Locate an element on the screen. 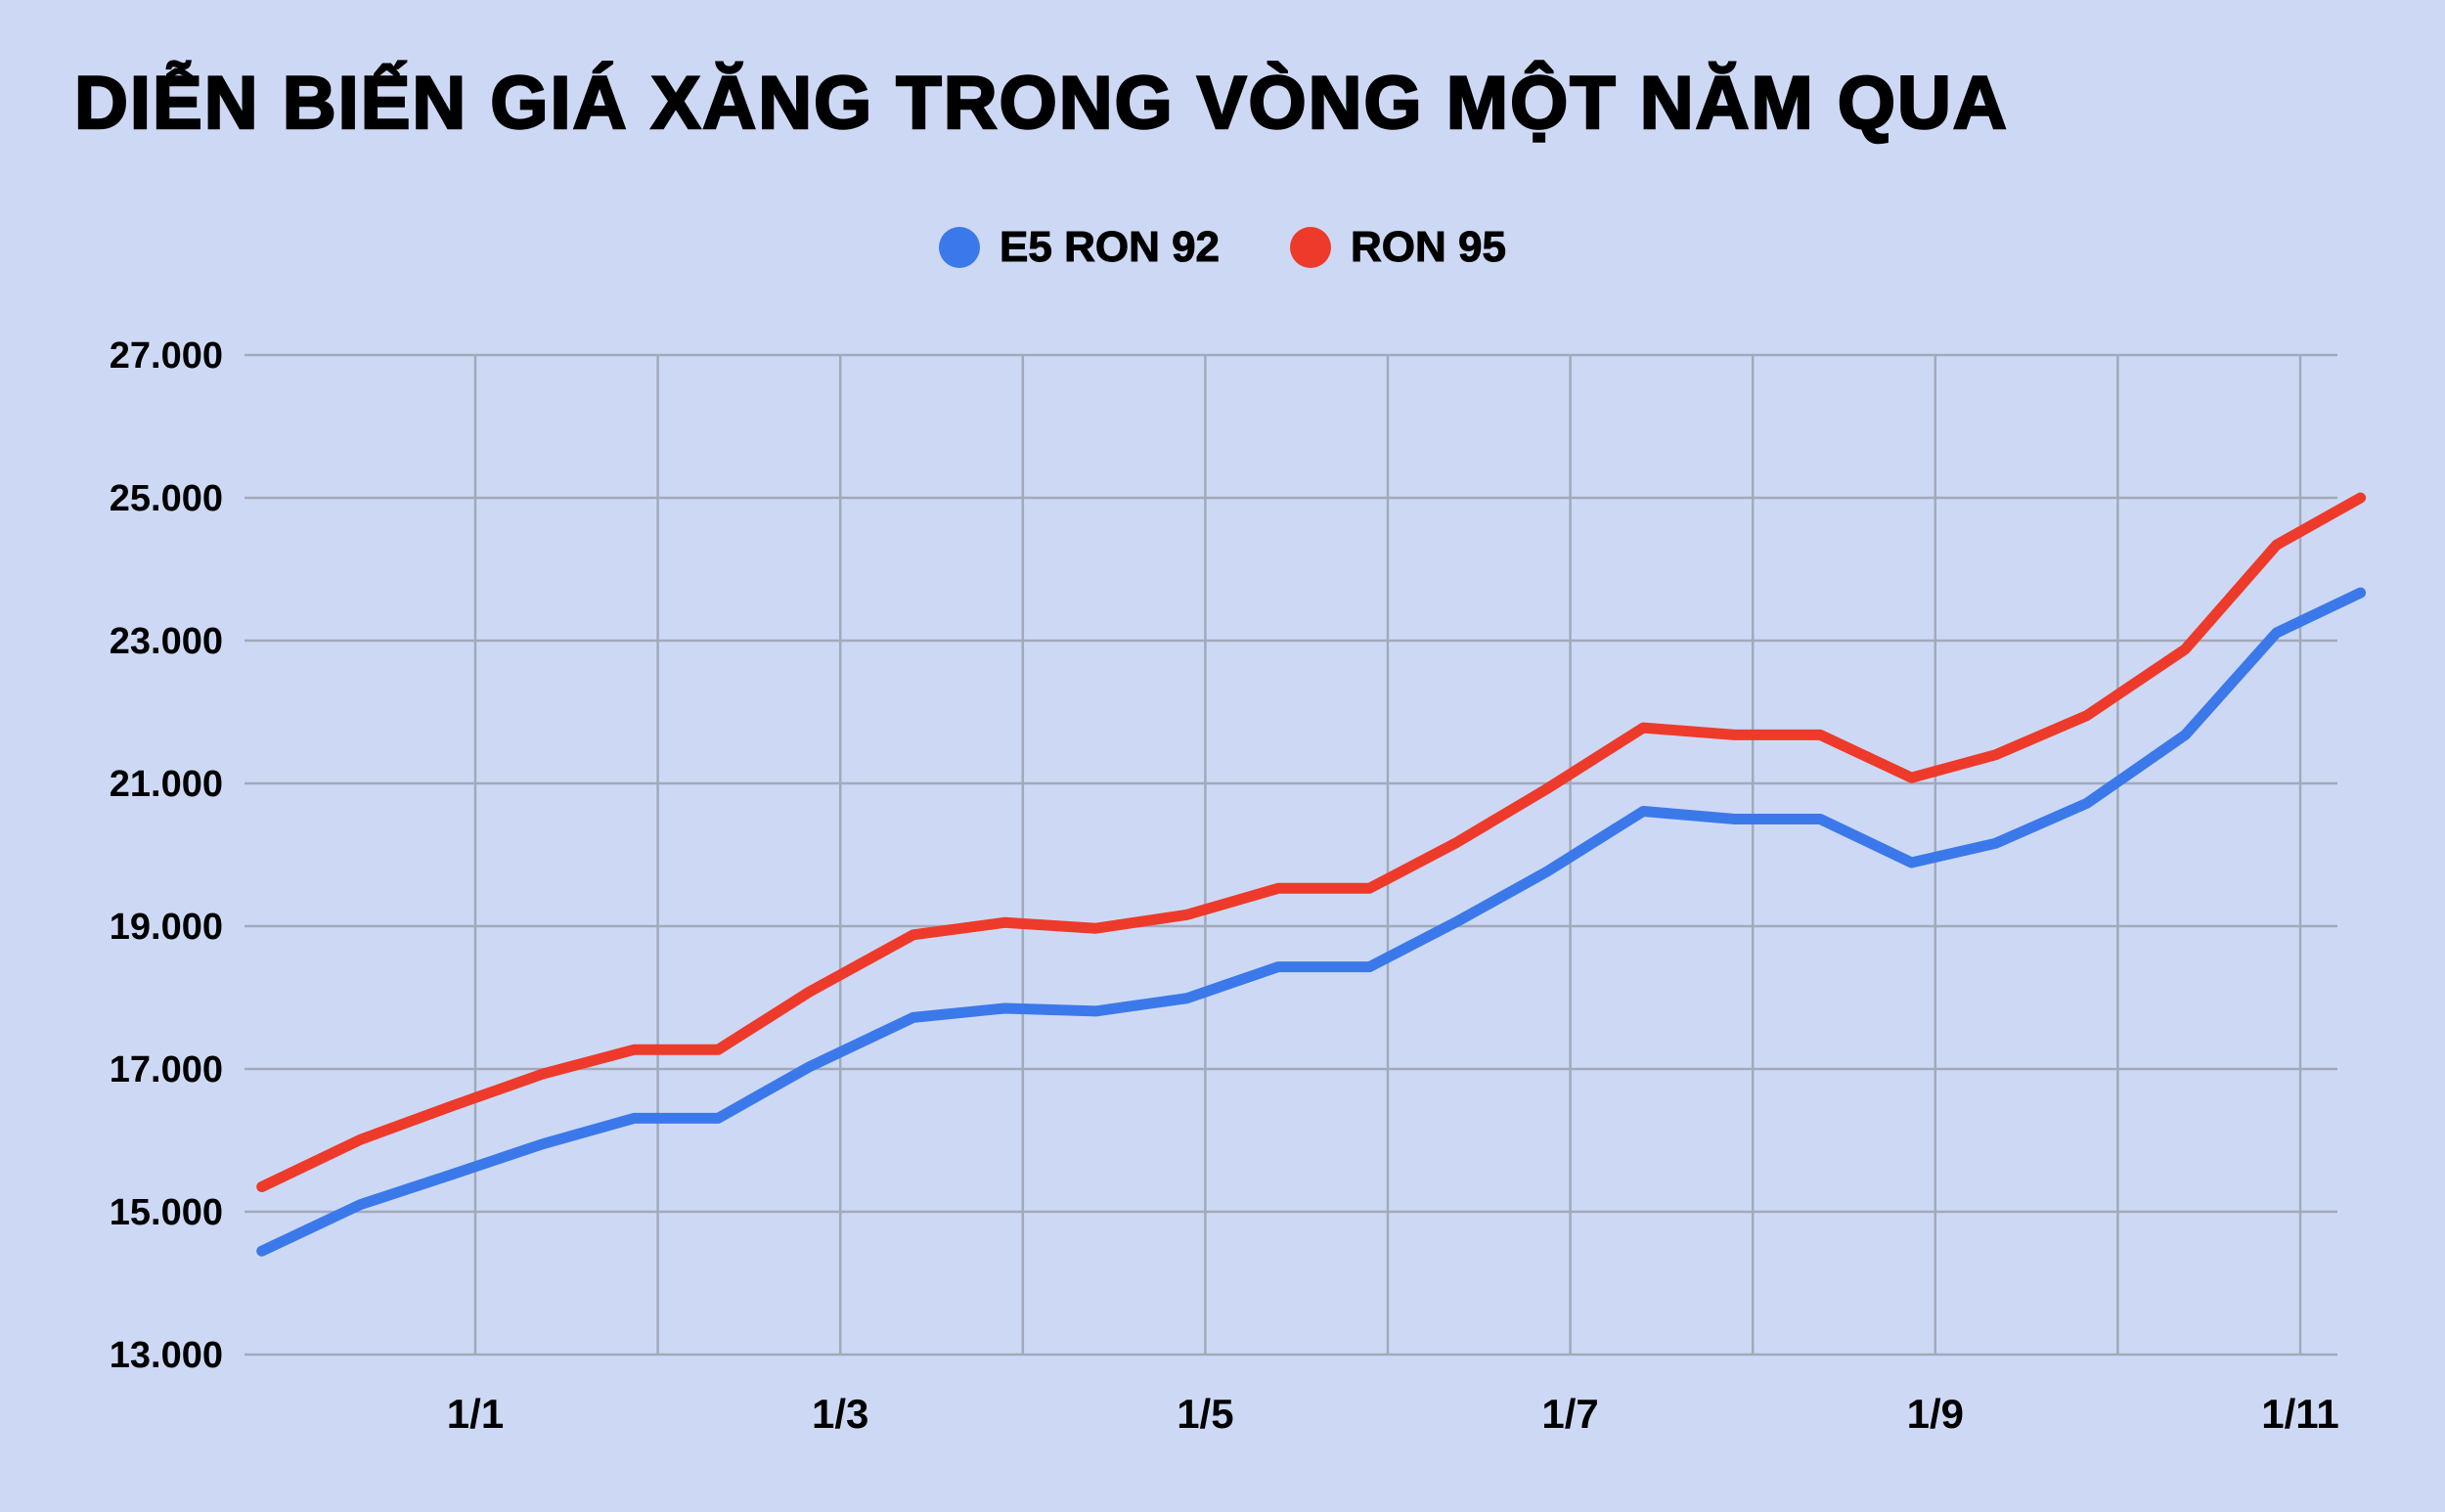  legend-item-e5-ron-92: E5 RON 92 is located at coordinates (1080, 248).